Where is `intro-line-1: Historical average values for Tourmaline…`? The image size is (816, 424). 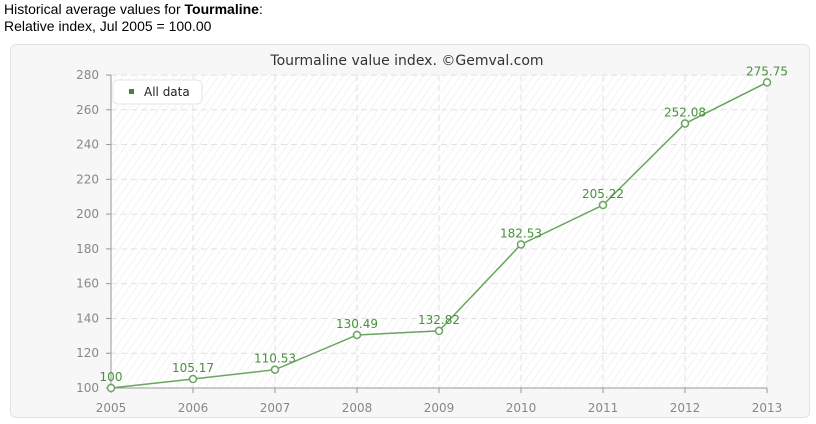
intro-line-1: Historical average values for Tourmaline… is located at coordinates (133, 9).